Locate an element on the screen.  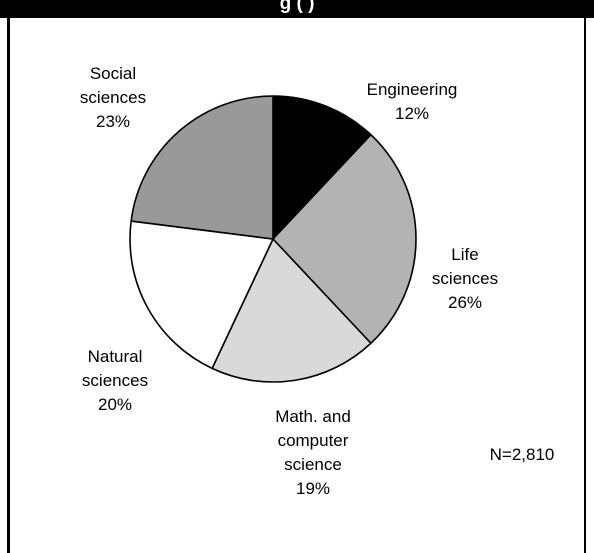
pie-slice-social-sciences is located at coordinates (202, 167).